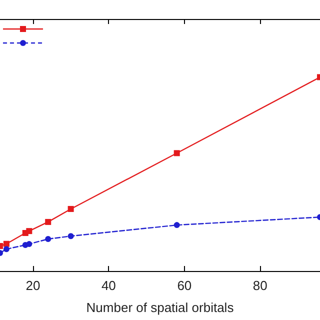 This screenshot has height=320, width=320. I want to click on x-tick-label: 60, so click(184, 285).